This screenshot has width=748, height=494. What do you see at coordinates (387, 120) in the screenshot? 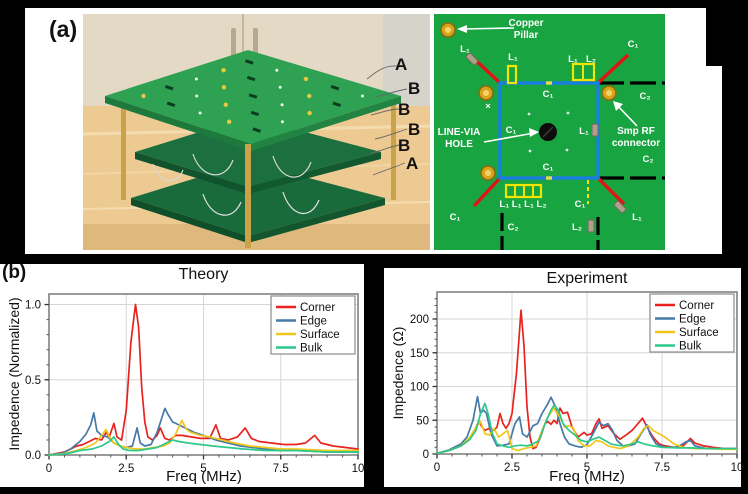
I see `label-connector-lines` at bounding box center [387, 120].